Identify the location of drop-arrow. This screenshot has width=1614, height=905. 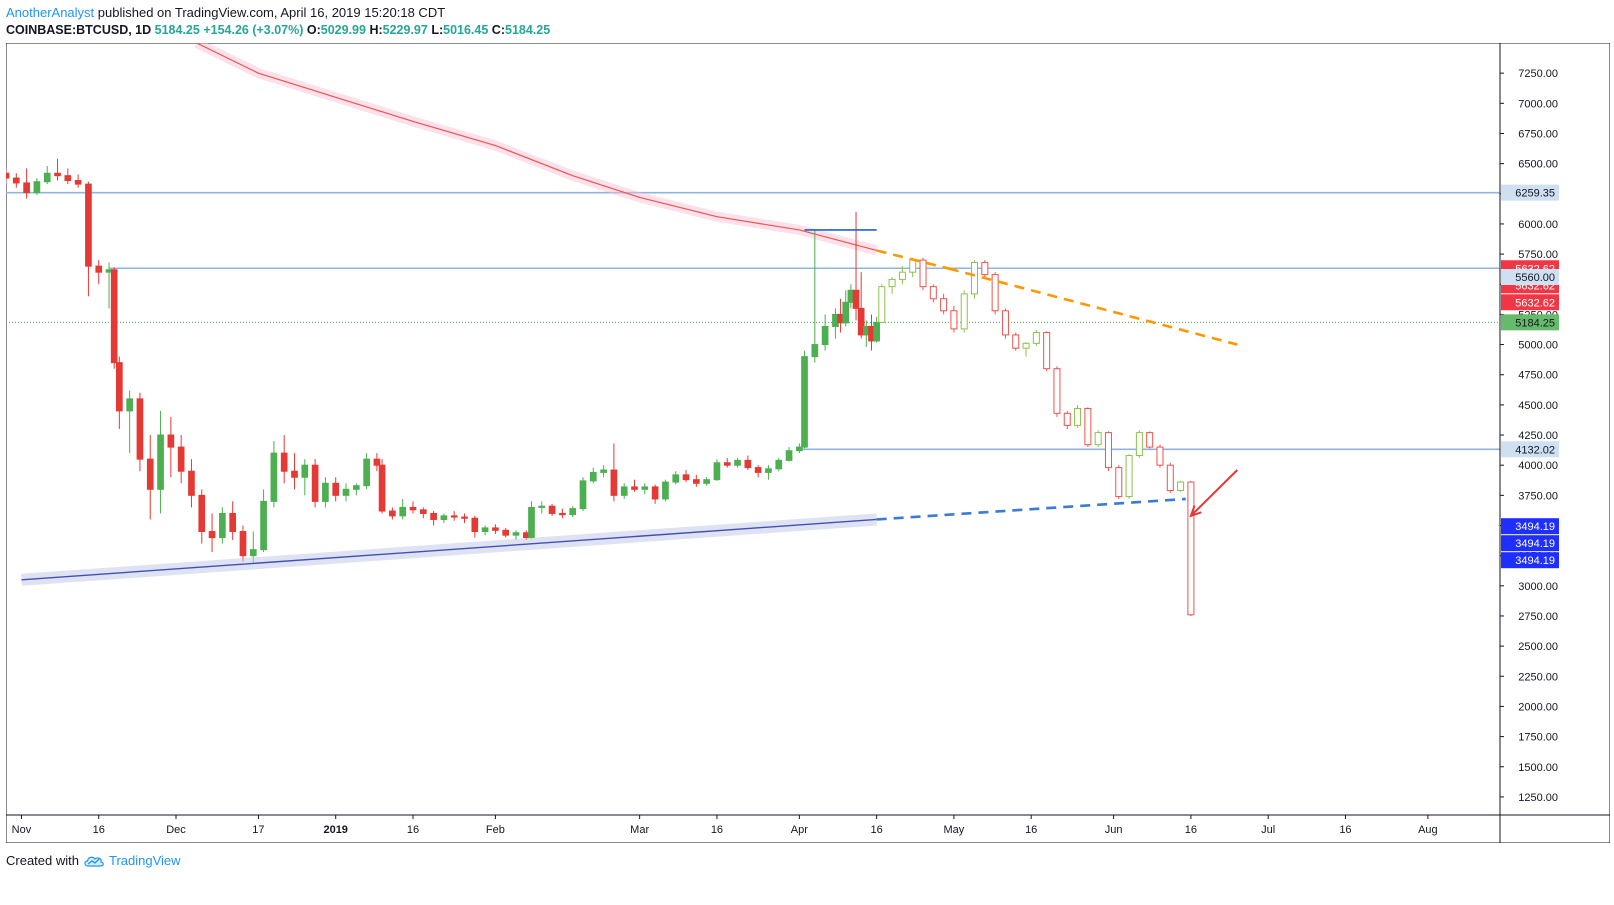
(1213, 493).